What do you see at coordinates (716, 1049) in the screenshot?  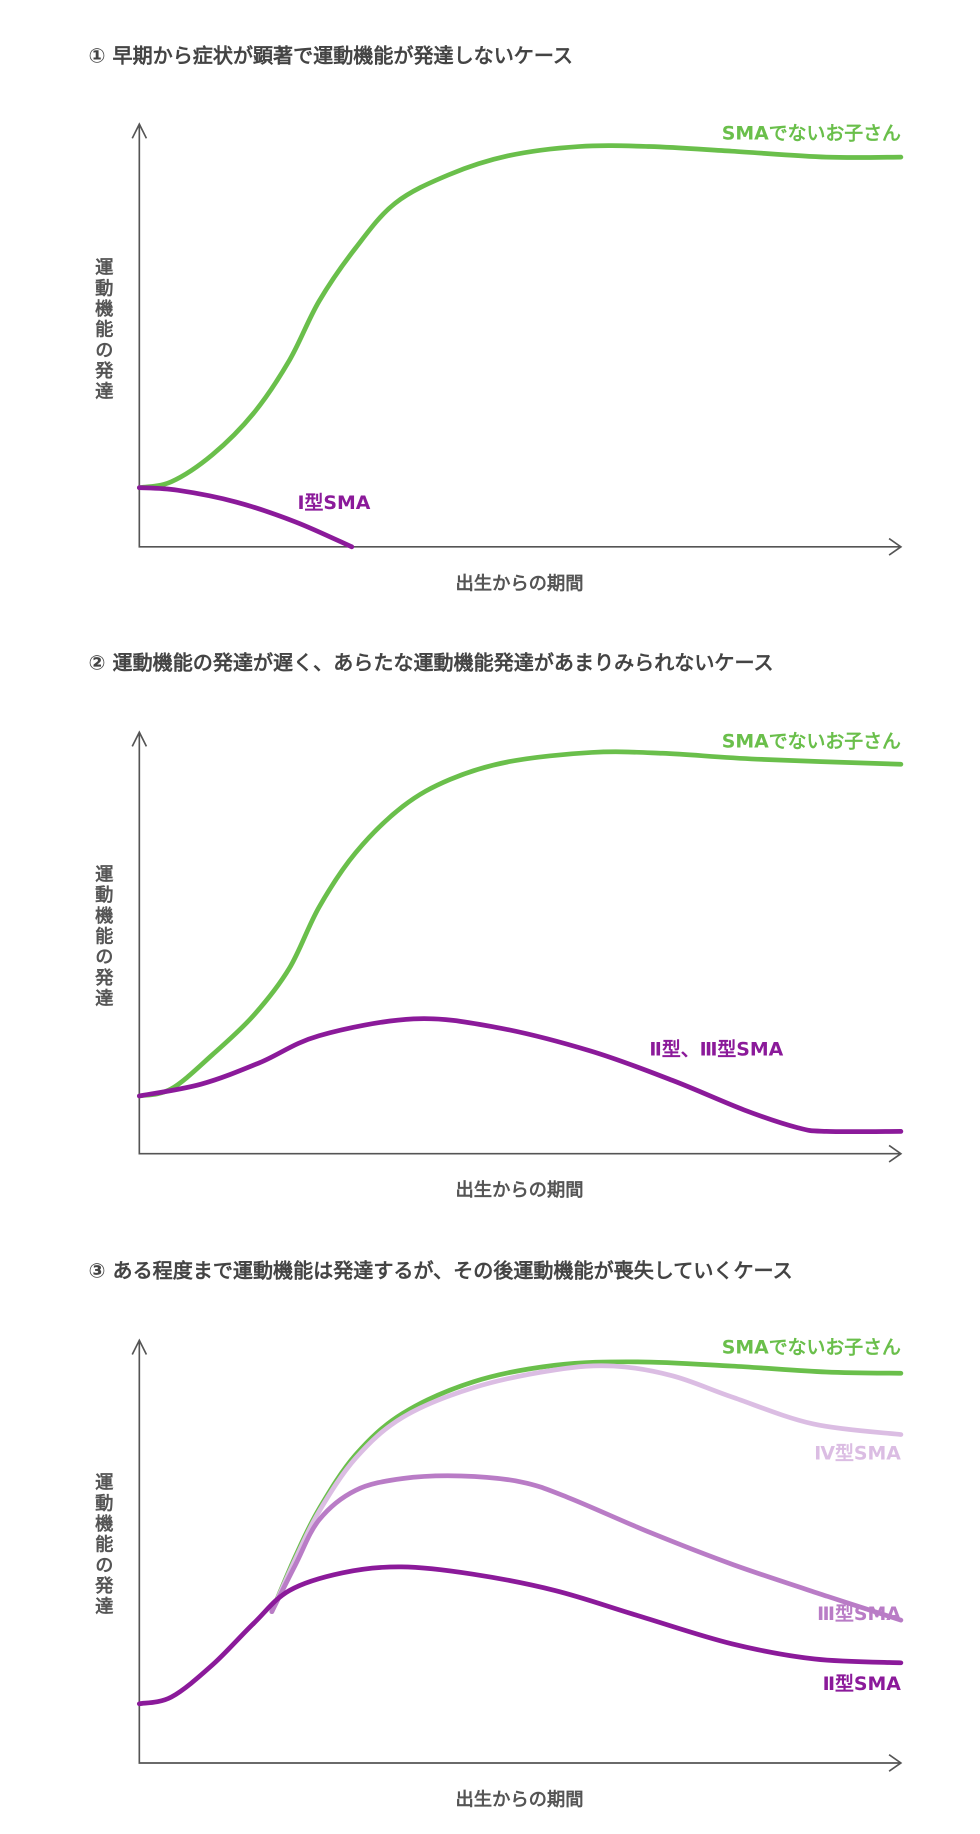 I see `series-label: Ⅱ型、Ⅲ型SMA` at bounding box center [716, 1049].